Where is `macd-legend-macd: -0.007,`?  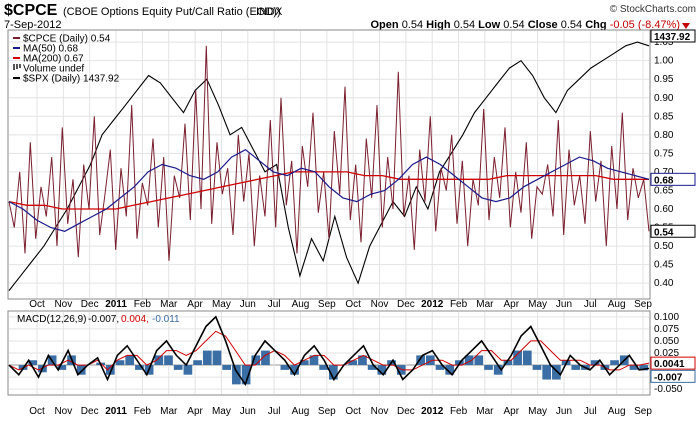 macd-legend-macd: -0.007, is located at coordinates (103, 319).